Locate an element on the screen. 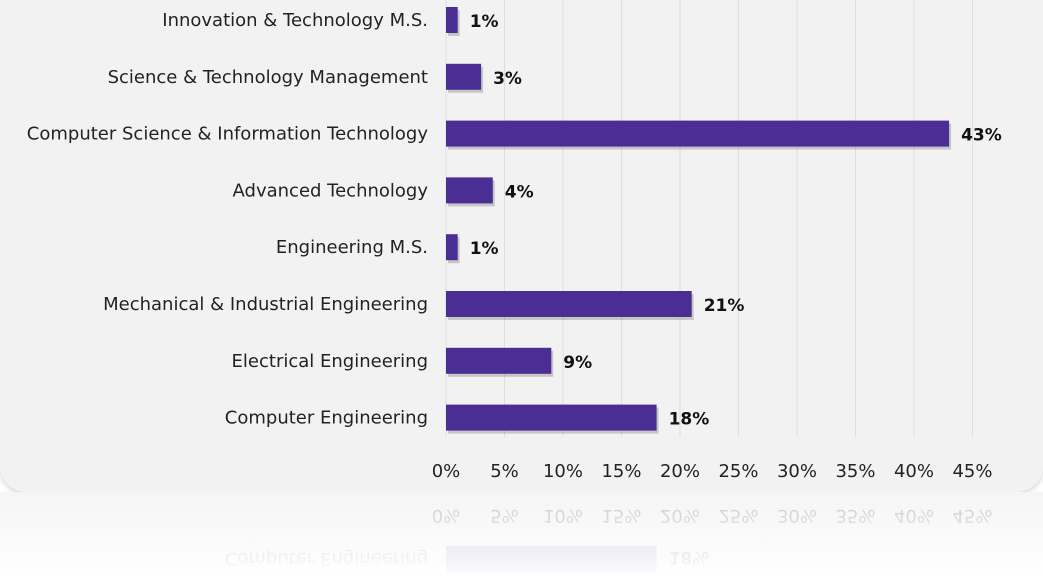 The width and height of the screenshot is (1043, 580). x-tick-label: 40% is located at coordinates (914, 471).